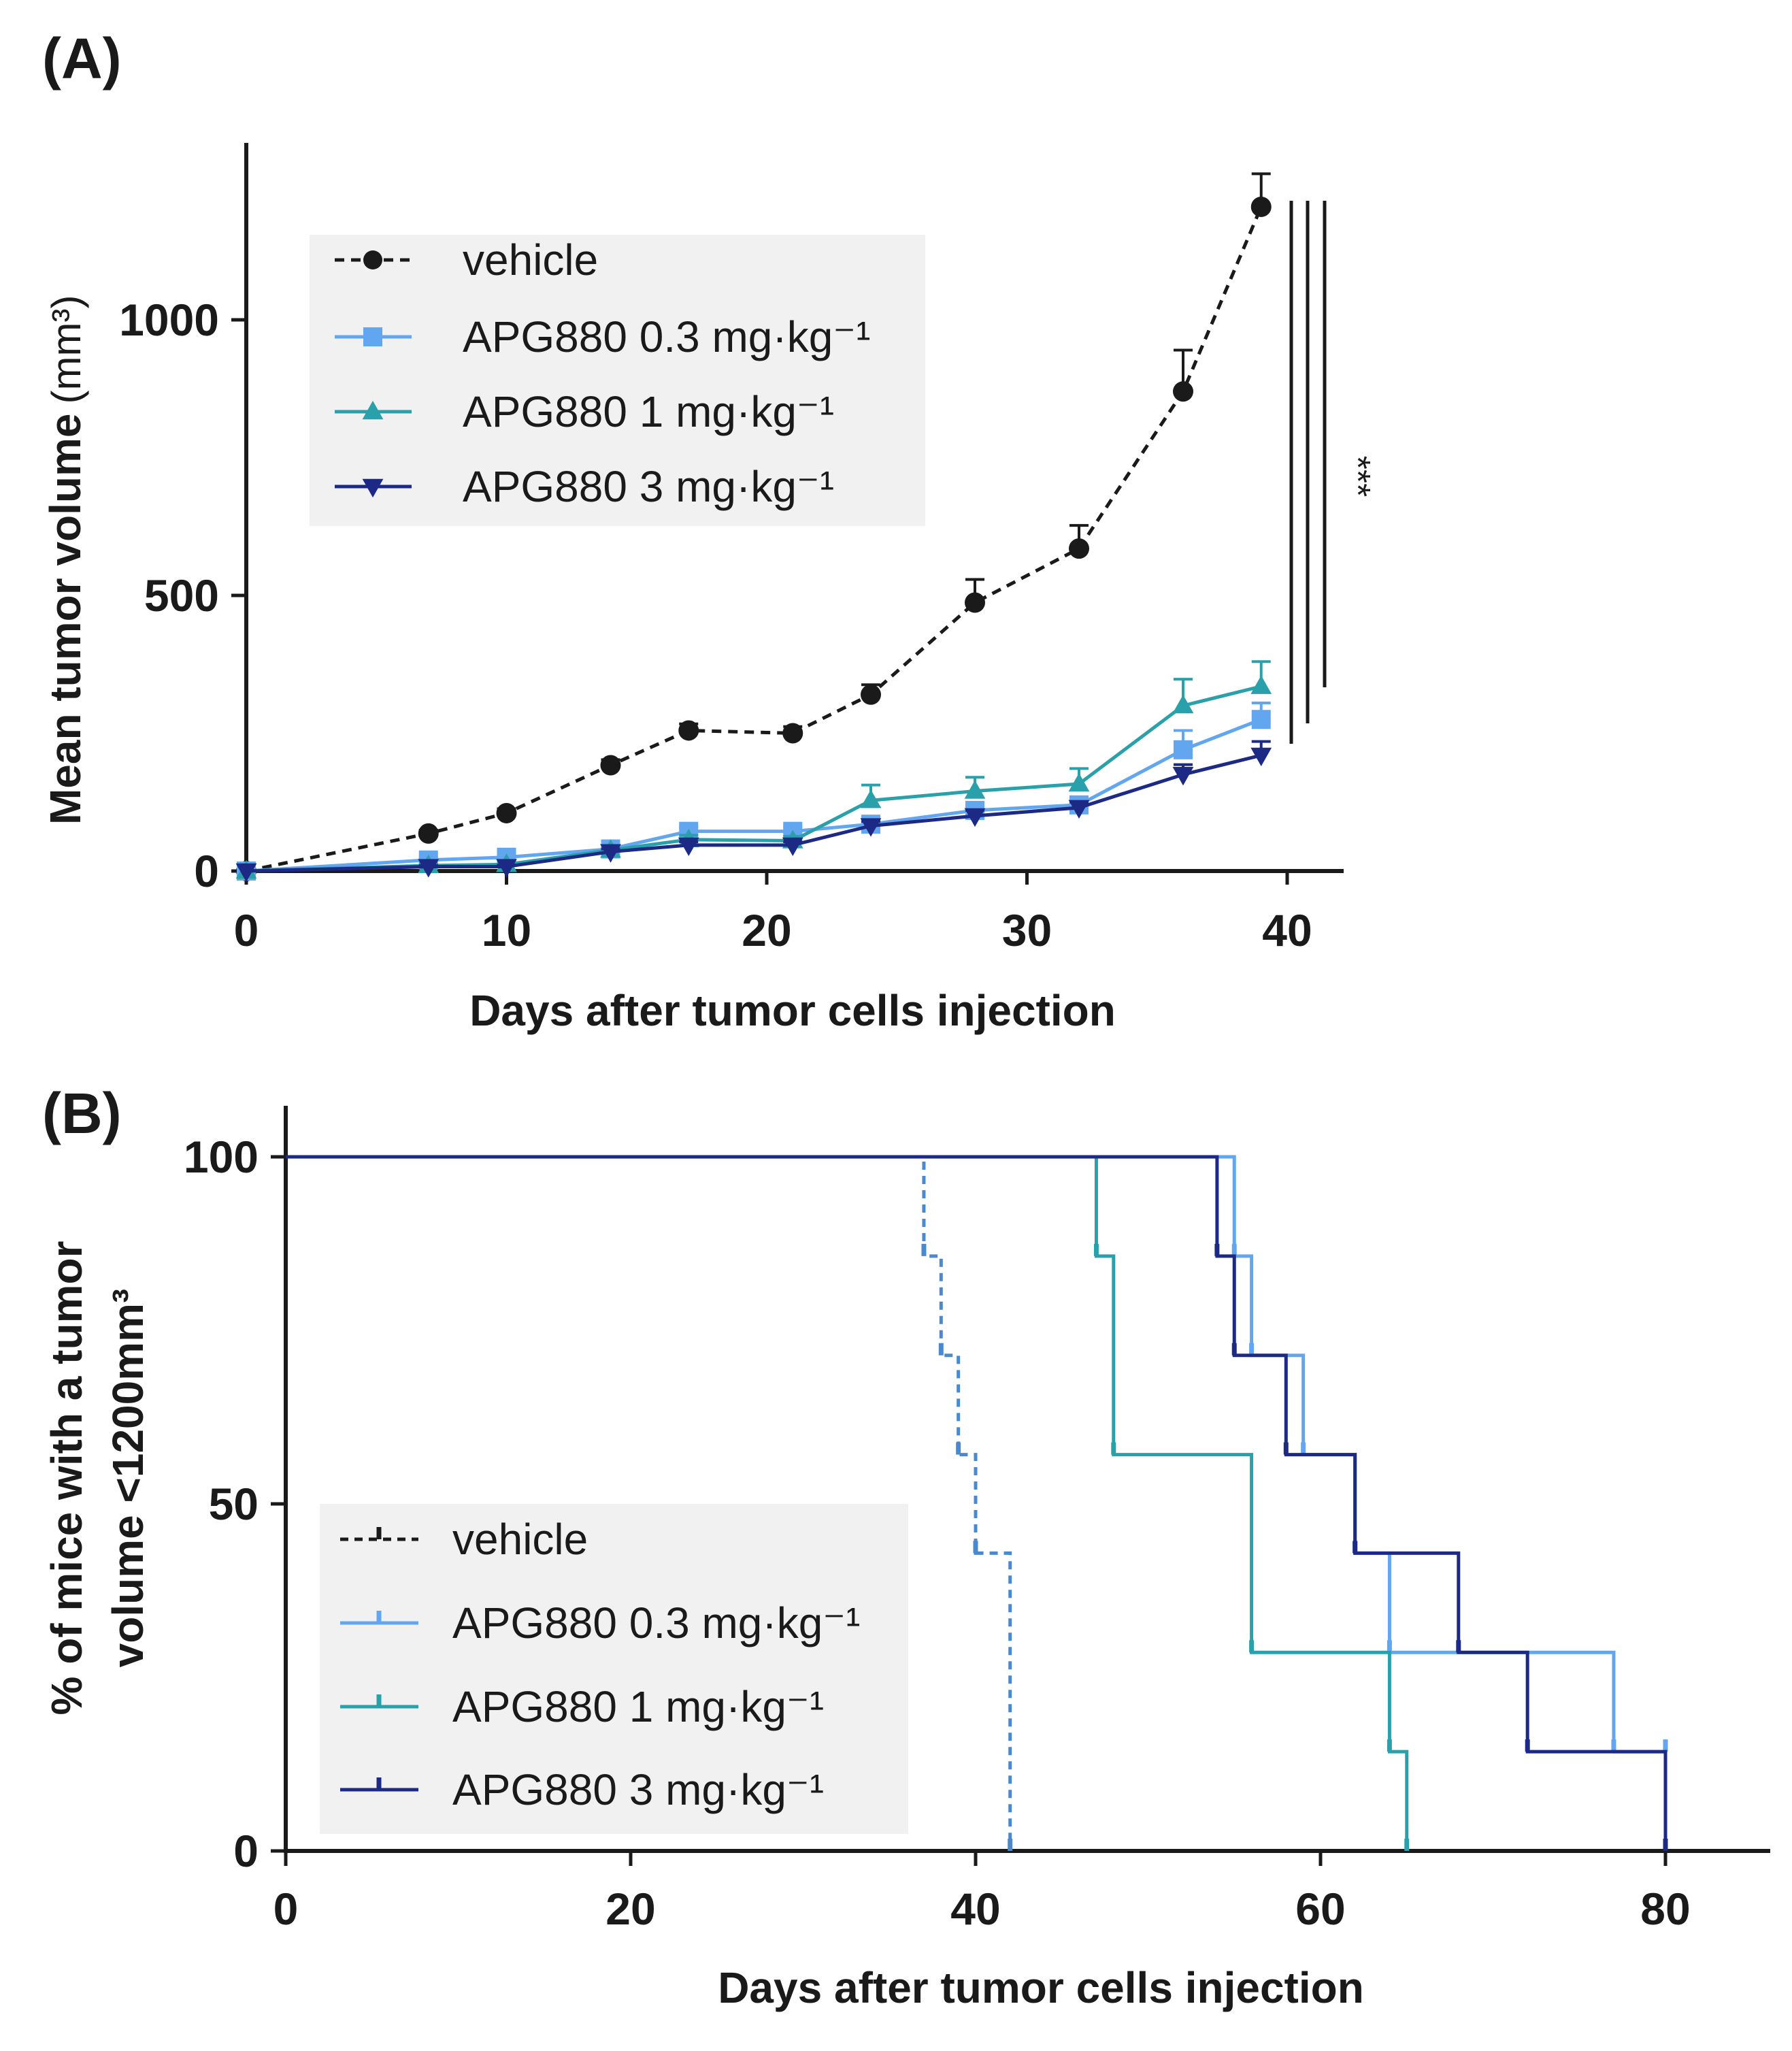 Image resolution: width=1792 pixels, height=2051 pixels. Describe the element at coordinates (82, 1113) in the screenshot. I see `panel-label-b: (B)` at that location.